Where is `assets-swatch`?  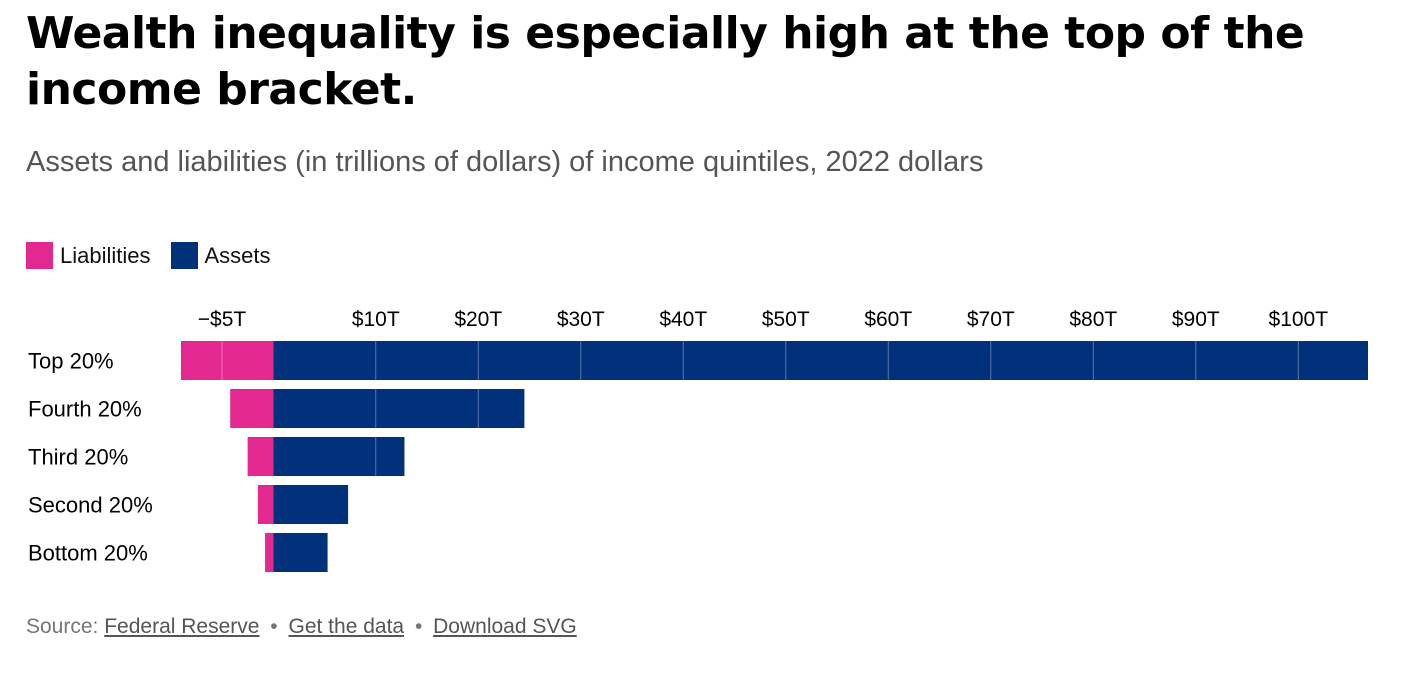
assets-swatch is located at coordinates (184, 255).